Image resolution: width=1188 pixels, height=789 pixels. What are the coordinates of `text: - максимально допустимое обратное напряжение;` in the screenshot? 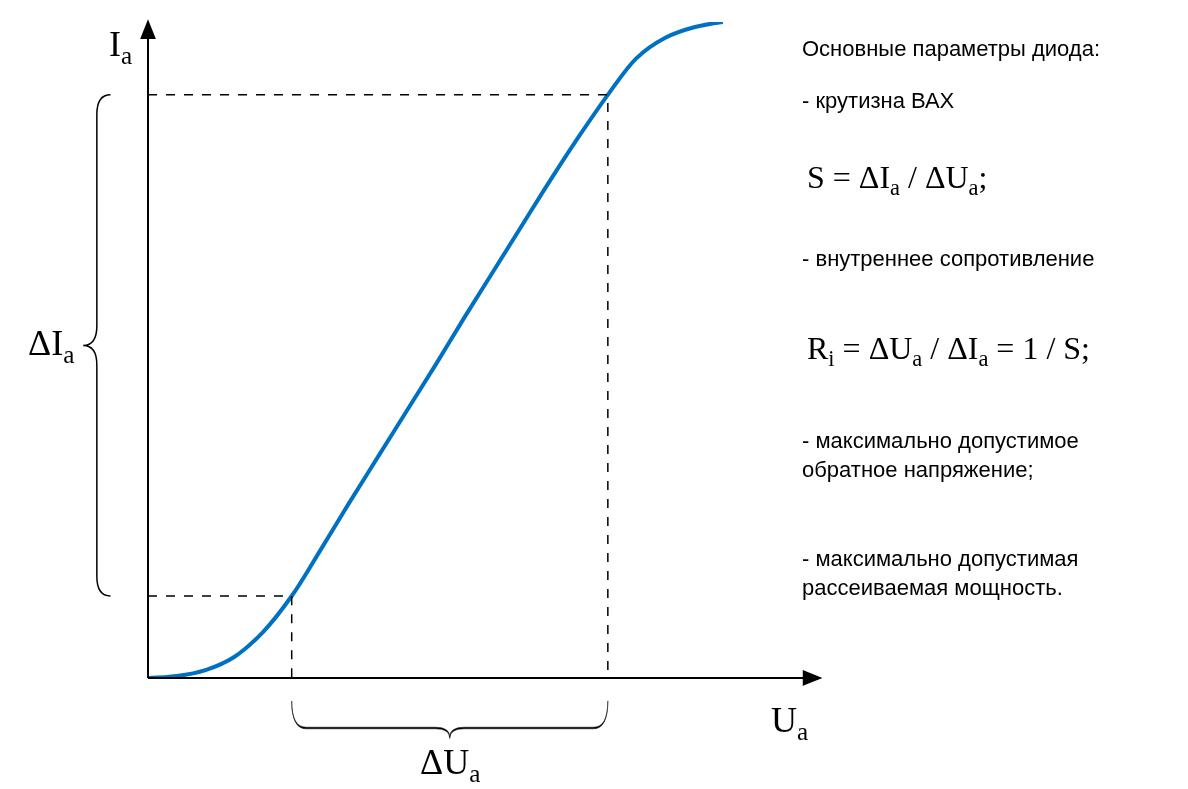 It's located at (940, 455).